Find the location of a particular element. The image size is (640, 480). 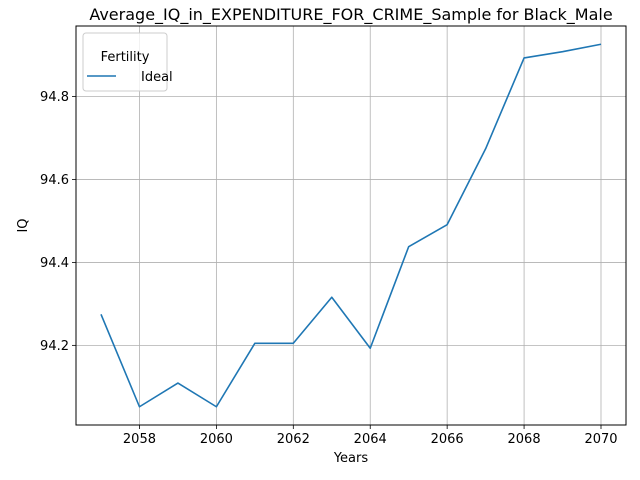

y-tick-label: 94.4 is located at coordinates (54, 263).